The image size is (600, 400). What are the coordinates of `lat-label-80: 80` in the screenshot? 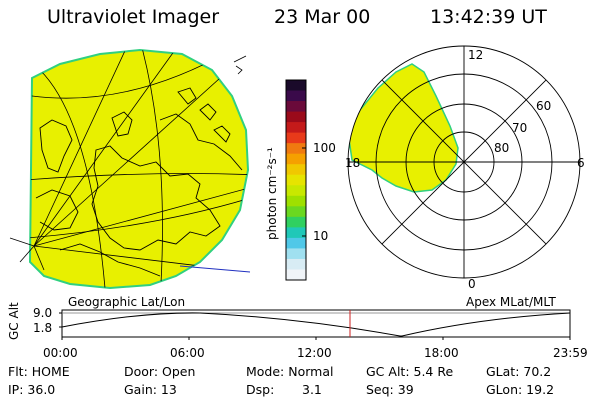 It's located at (502, 148).